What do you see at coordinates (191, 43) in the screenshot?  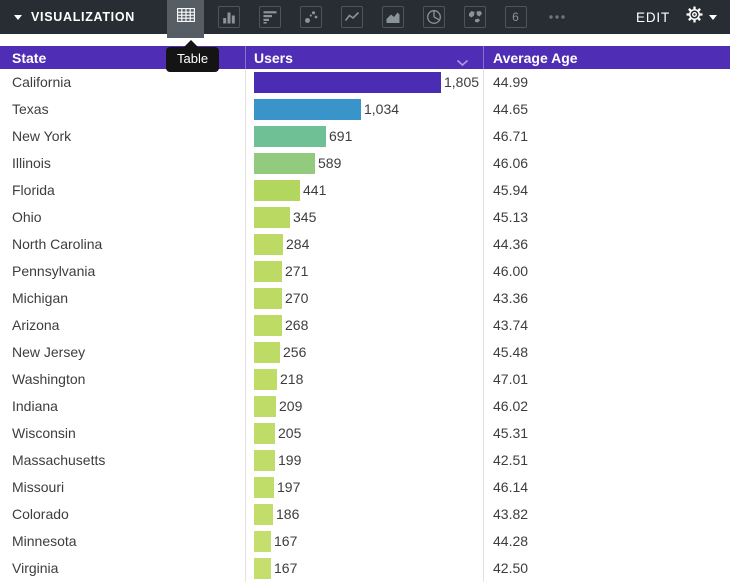 I see `tooltip-arrow-icon` at bounding box center [191, 43].